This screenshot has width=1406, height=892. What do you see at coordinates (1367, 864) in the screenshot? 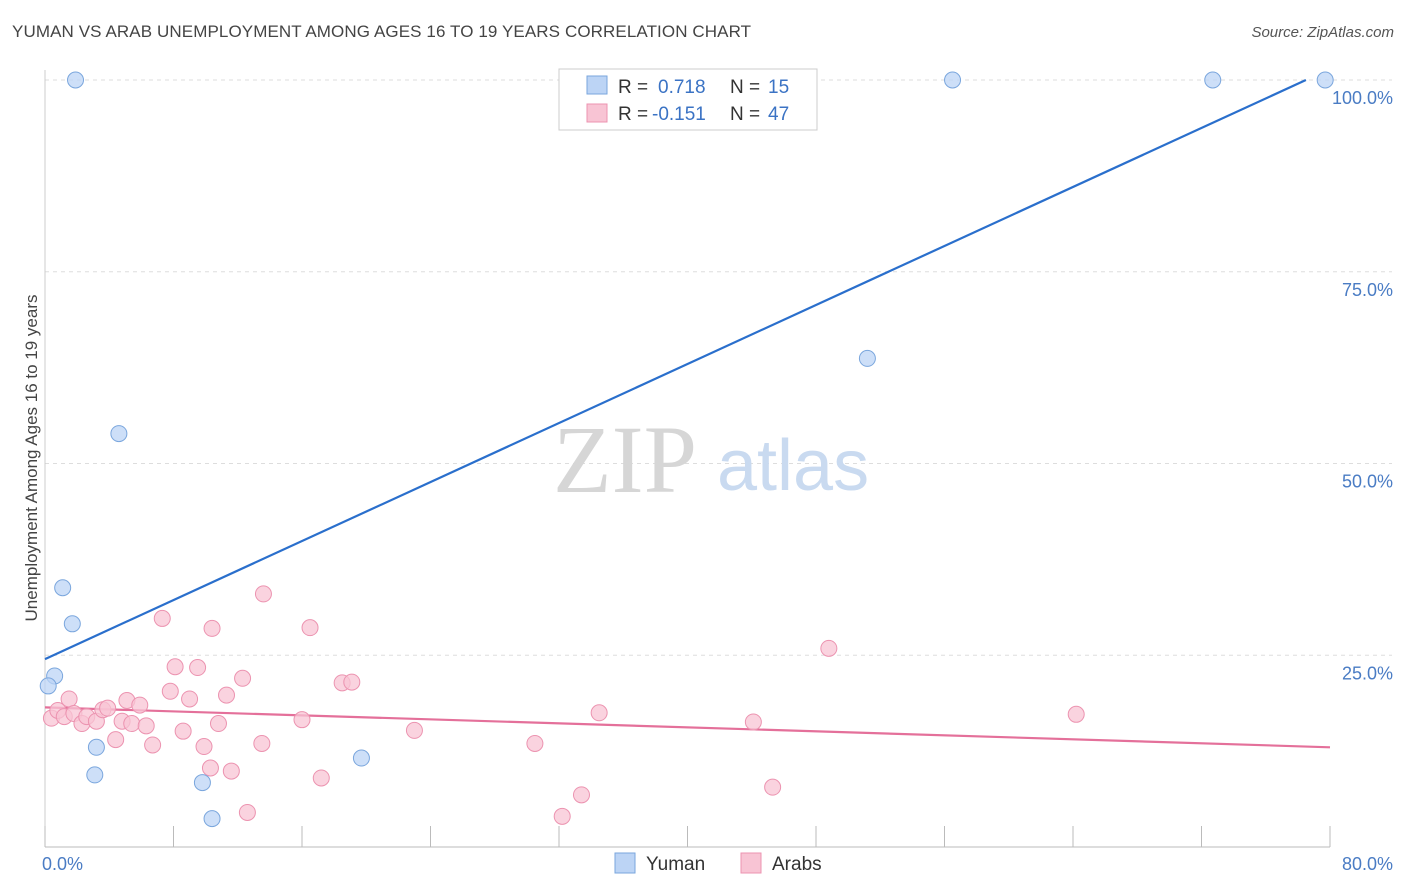
I see `x-tick-label: 80.0%` at bounding box center [1367, 864].